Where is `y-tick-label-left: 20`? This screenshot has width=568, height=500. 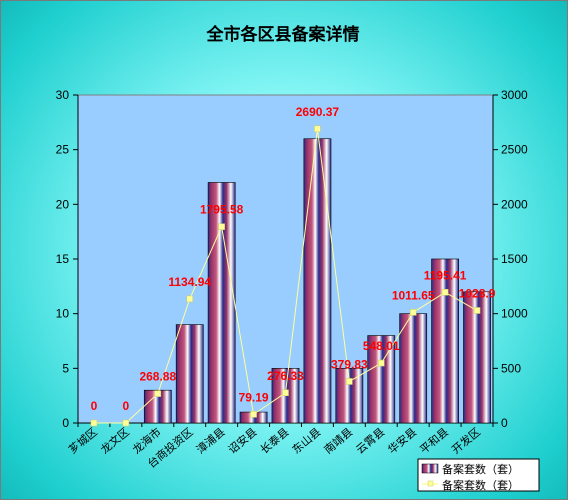
y-tick-label-left: 20 is located at coordinates (63, 204).